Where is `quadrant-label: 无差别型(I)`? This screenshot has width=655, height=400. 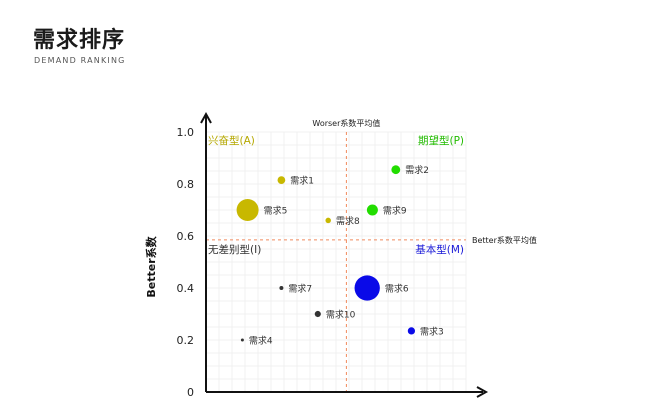
quadrant-label: 无差别型(I) is located at coordinates (234, 249).